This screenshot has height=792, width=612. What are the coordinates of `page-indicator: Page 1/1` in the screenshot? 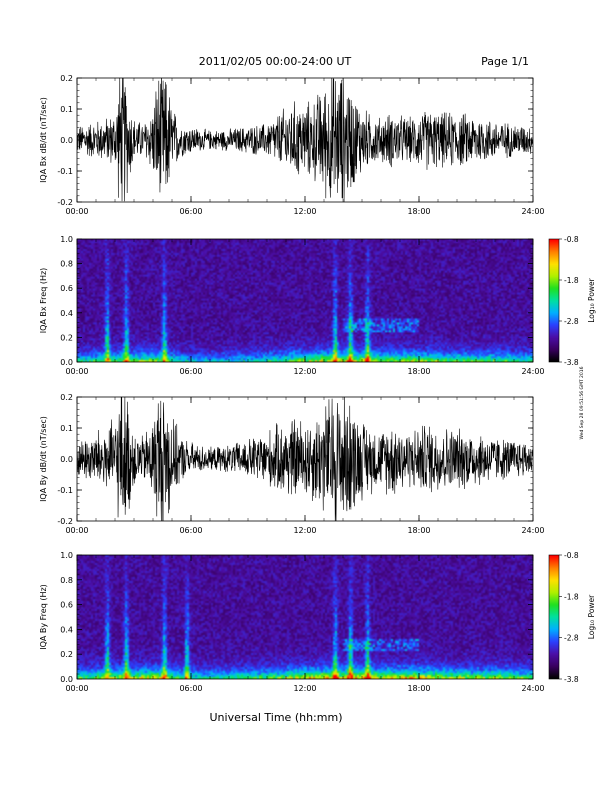 It's located at (505, 61).